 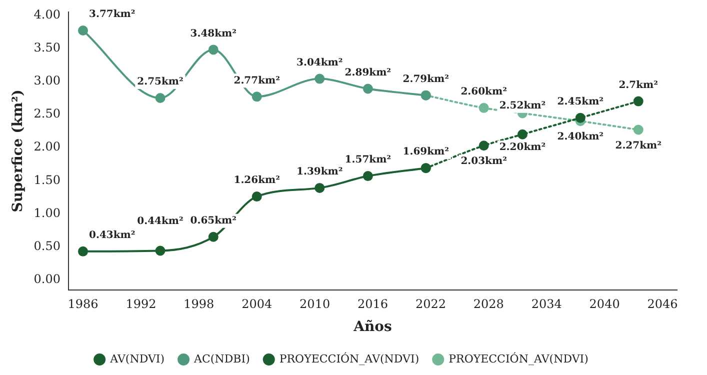 What do you see at coordinates (221, 359) in the screenshot?
I see `legend-label: AC(NDBI)` at bounding box center [221, 359].